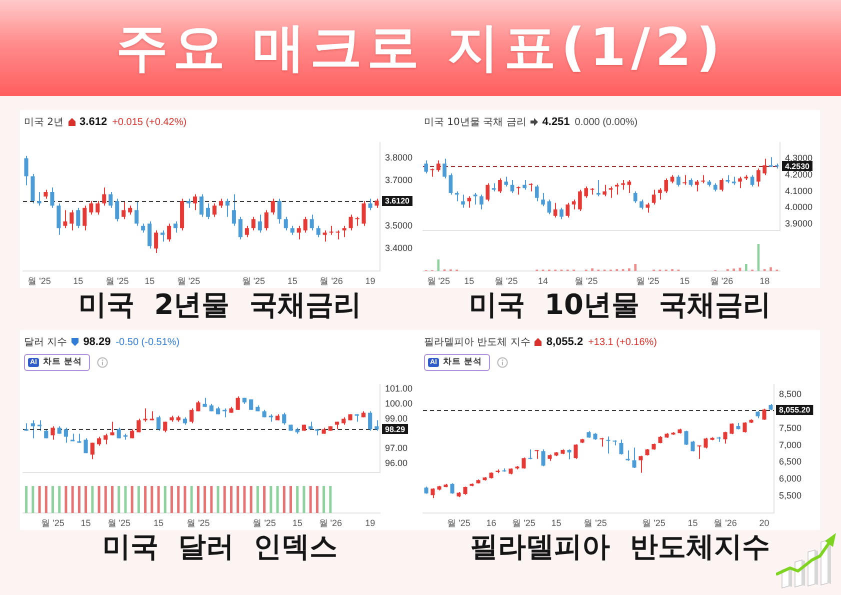 Image resolution: width=841 pixels, height=595 pixels. What do you see at coordinates (799, 175) in the screenshot?
I see `y-tick-label: 4.2000` at bounding box center [799, 175].